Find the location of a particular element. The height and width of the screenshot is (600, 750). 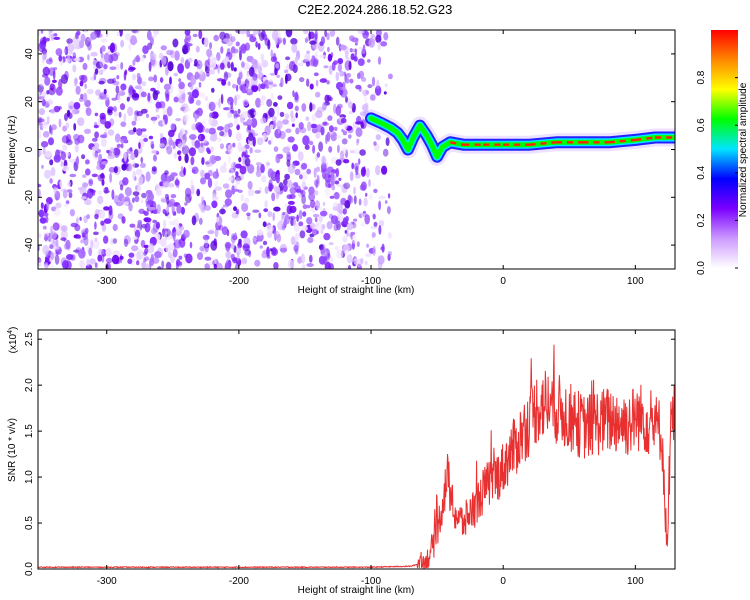

y-tick-label: -40 is located at coordinates (29, 244).